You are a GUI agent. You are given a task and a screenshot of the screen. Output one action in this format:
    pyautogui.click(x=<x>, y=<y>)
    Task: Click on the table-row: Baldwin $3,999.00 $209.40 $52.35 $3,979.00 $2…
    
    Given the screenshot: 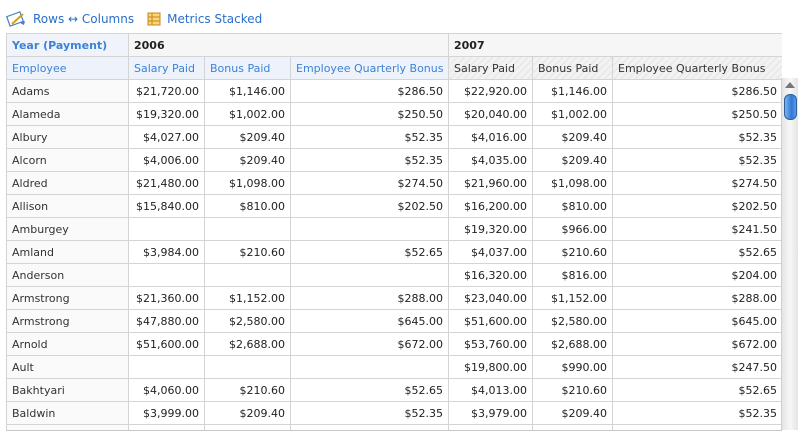 What is the action you would take?
    pyautogui.click(x=394, y=413)
    